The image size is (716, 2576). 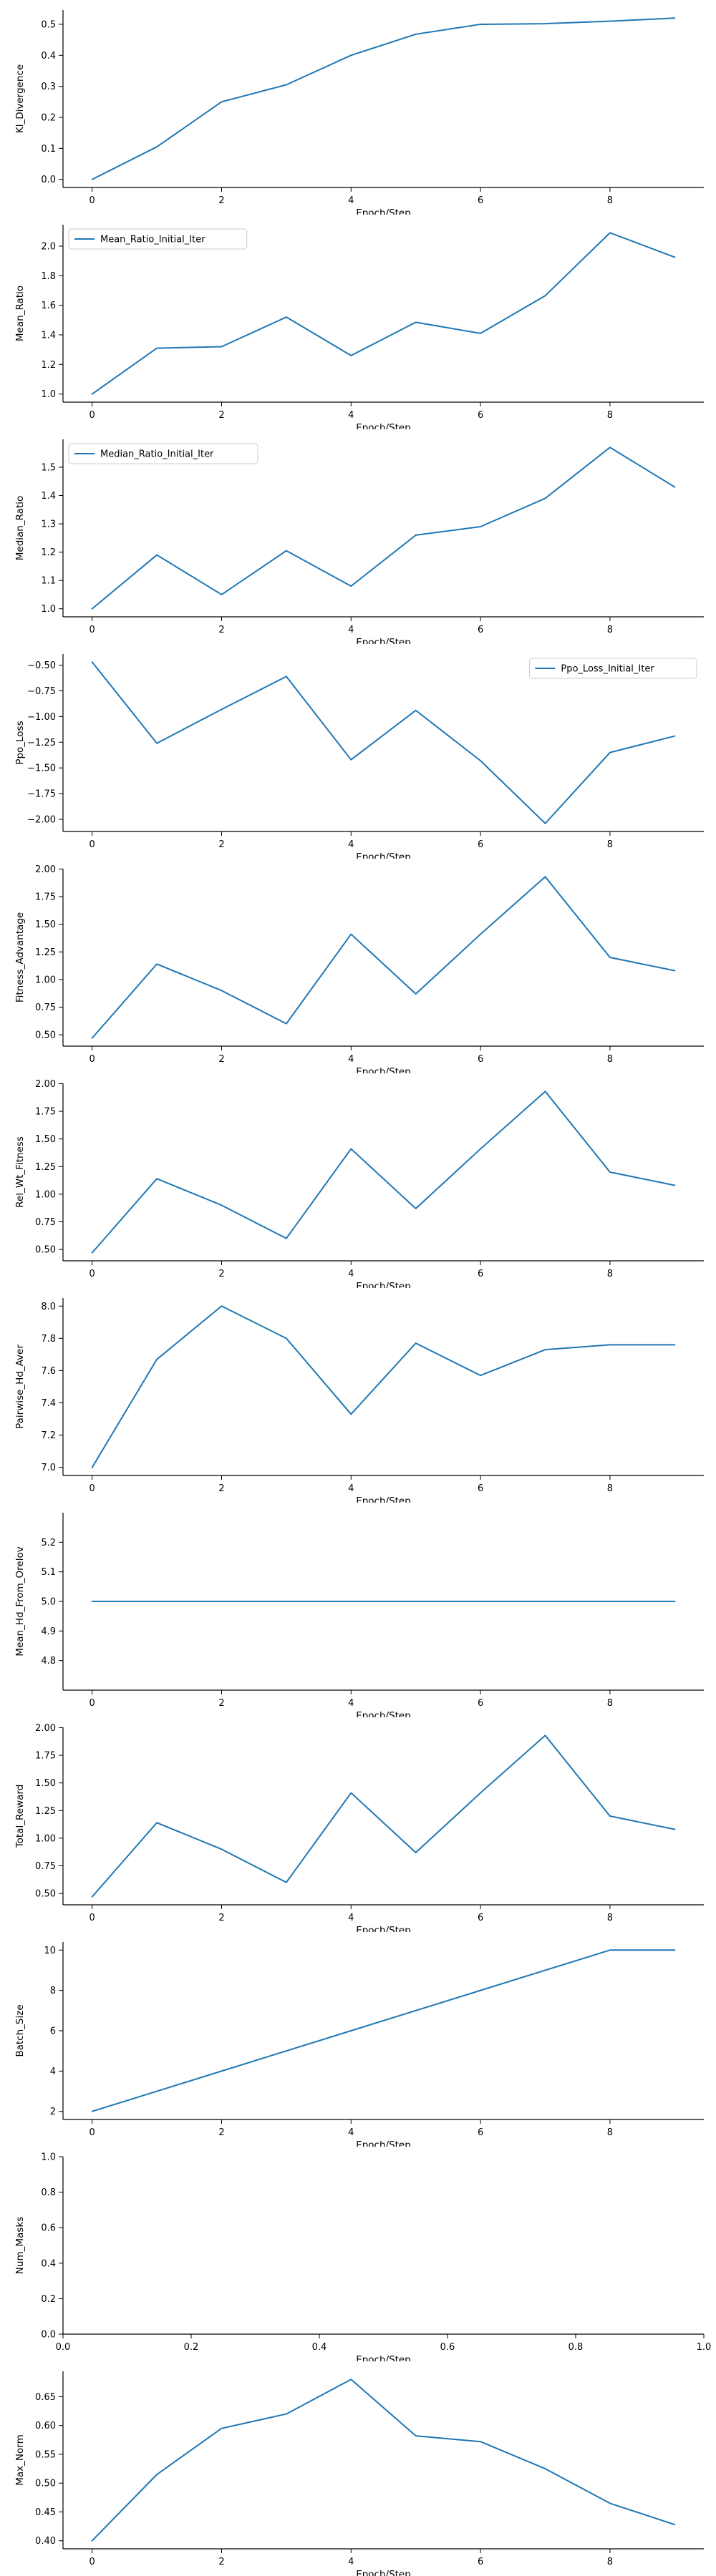 I want to click on y-tick-label: 5.2, so click(x=48, y=1543).